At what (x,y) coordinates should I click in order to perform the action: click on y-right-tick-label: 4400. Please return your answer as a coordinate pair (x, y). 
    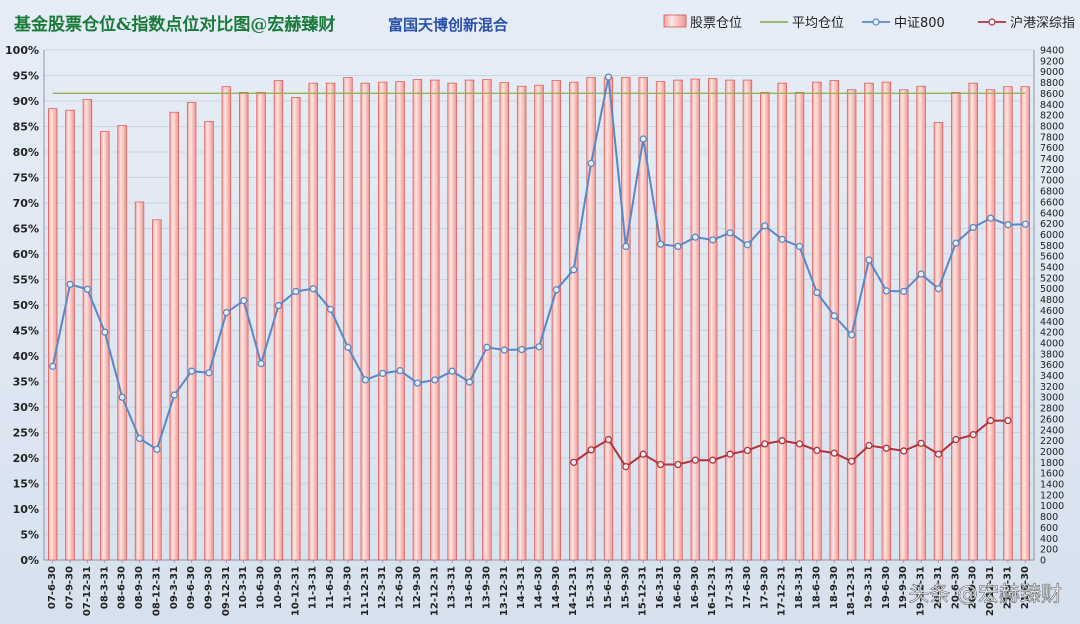
    Looking at the image, I should click on (1052, 322).